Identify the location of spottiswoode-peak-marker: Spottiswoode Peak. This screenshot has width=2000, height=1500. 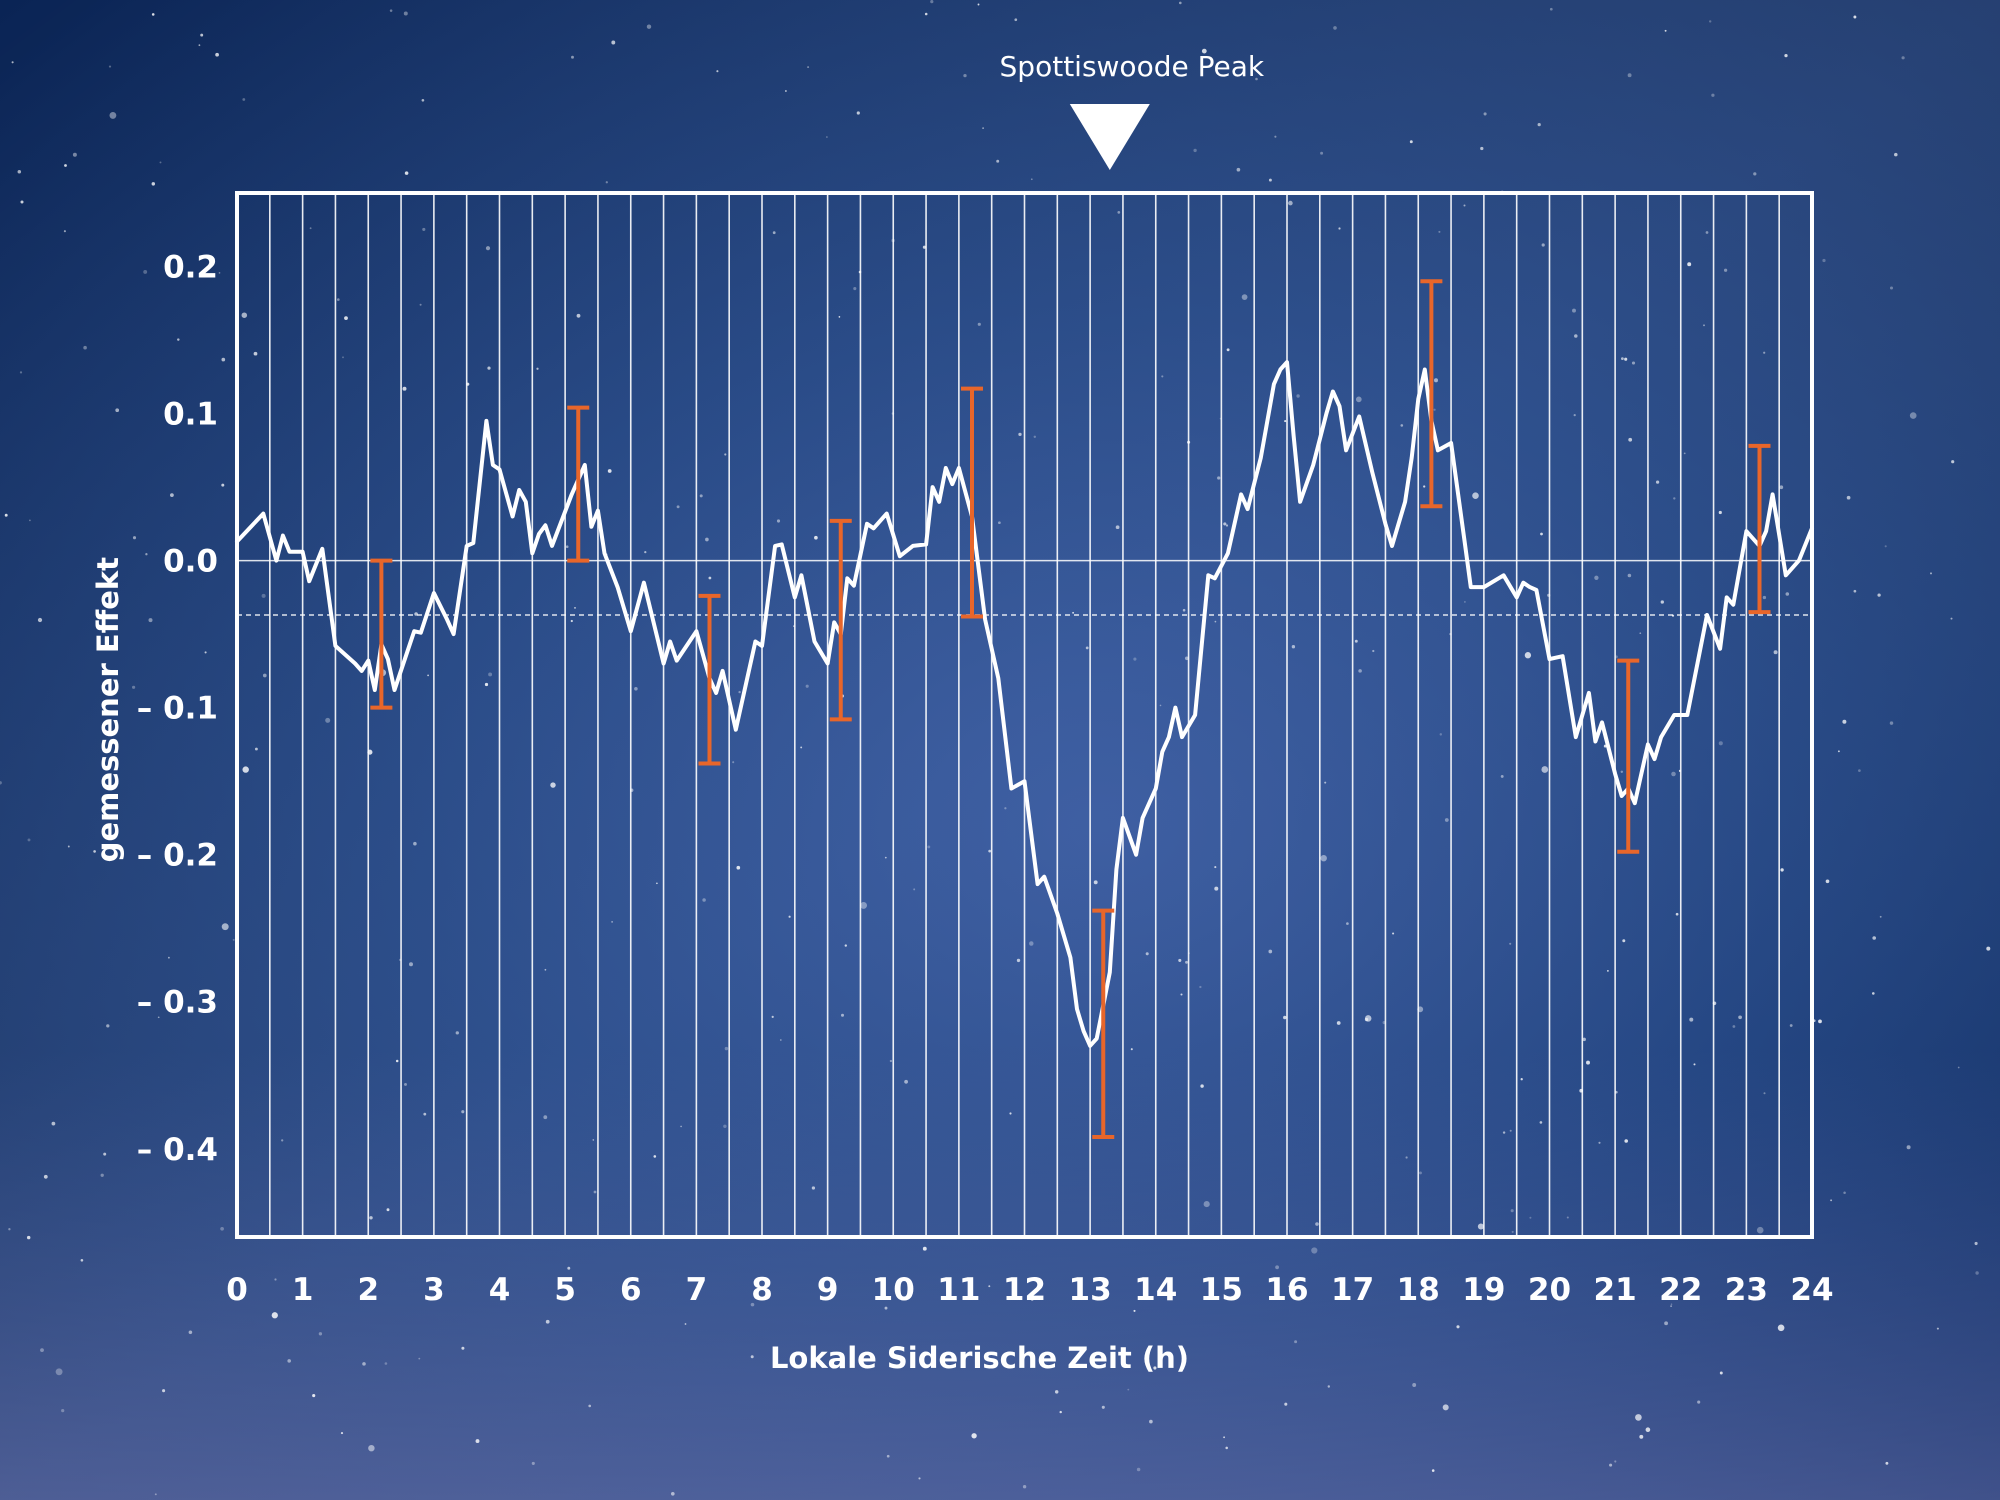
(1132, 110).